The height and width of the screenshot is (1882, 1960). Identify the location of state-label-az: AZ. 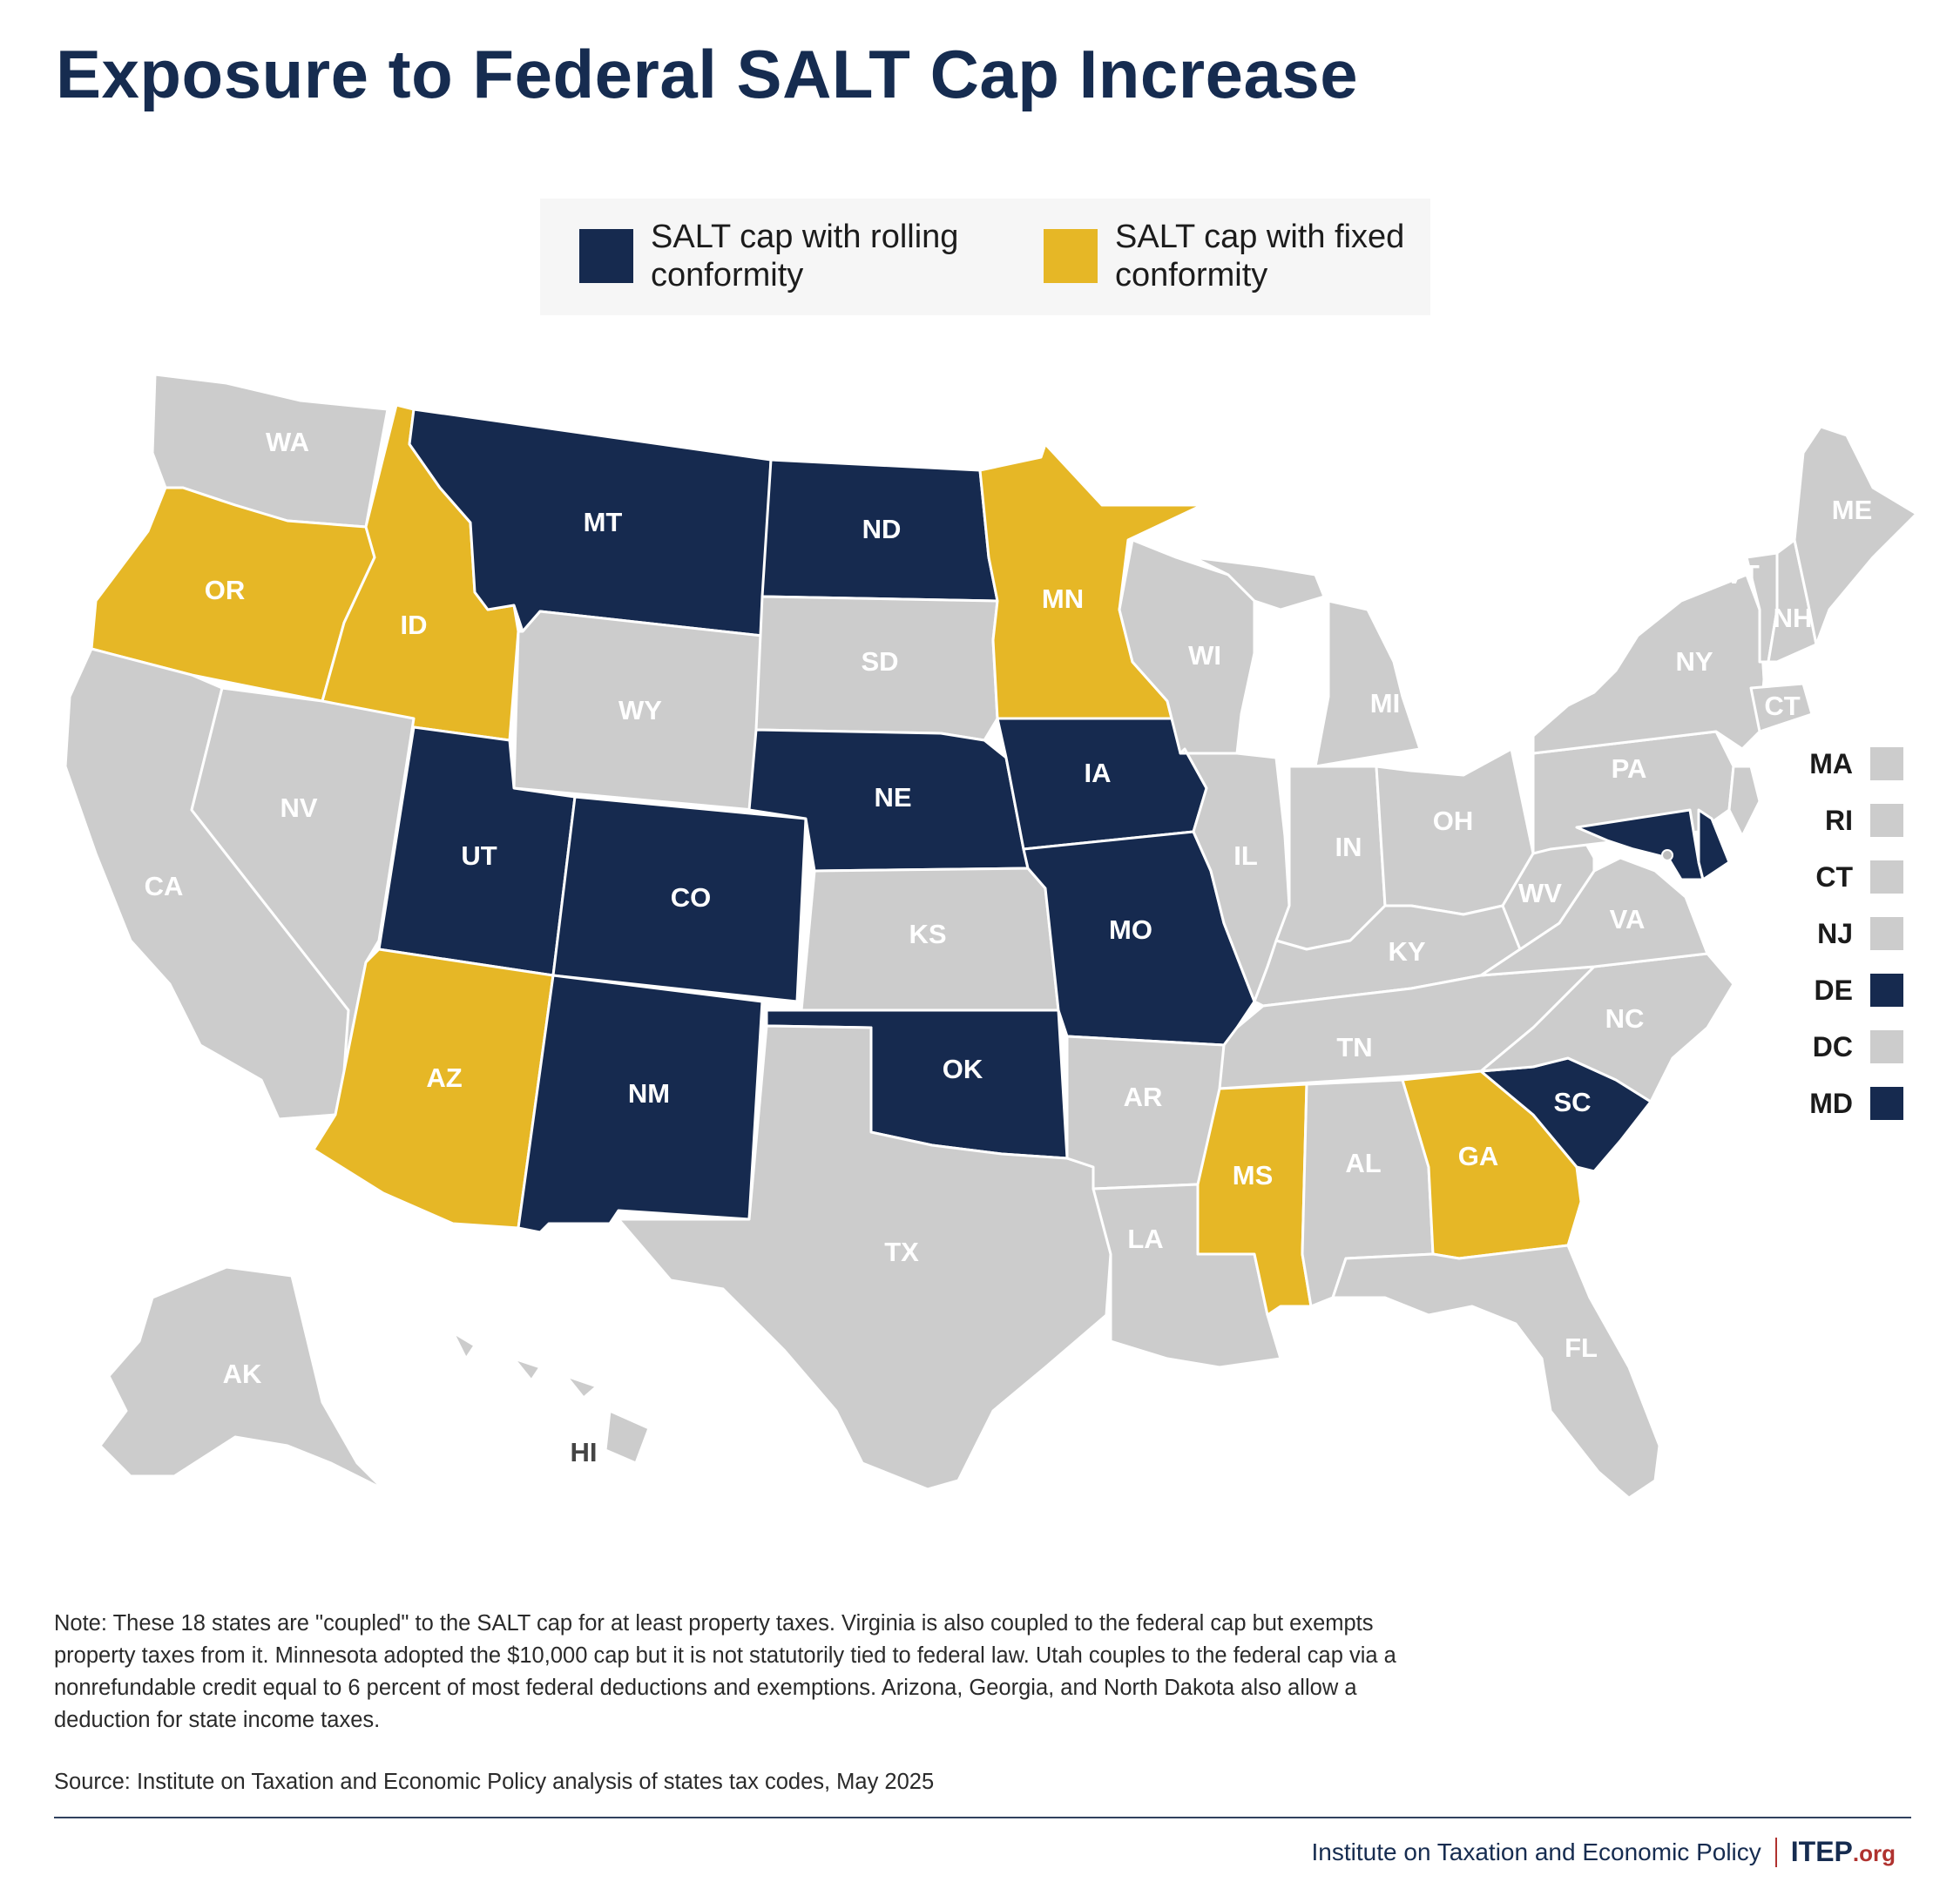
(444, 1077).